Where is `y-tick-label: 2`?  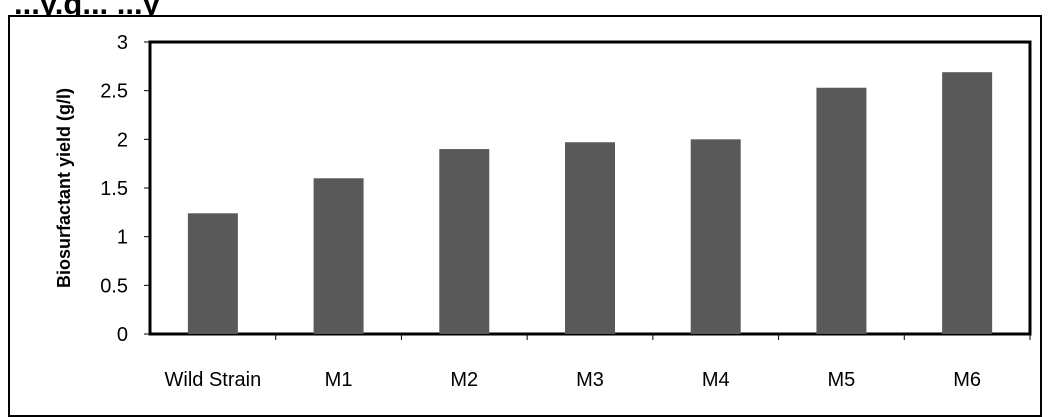
y-tick-label: 2 is located at coordinates (122, 140).